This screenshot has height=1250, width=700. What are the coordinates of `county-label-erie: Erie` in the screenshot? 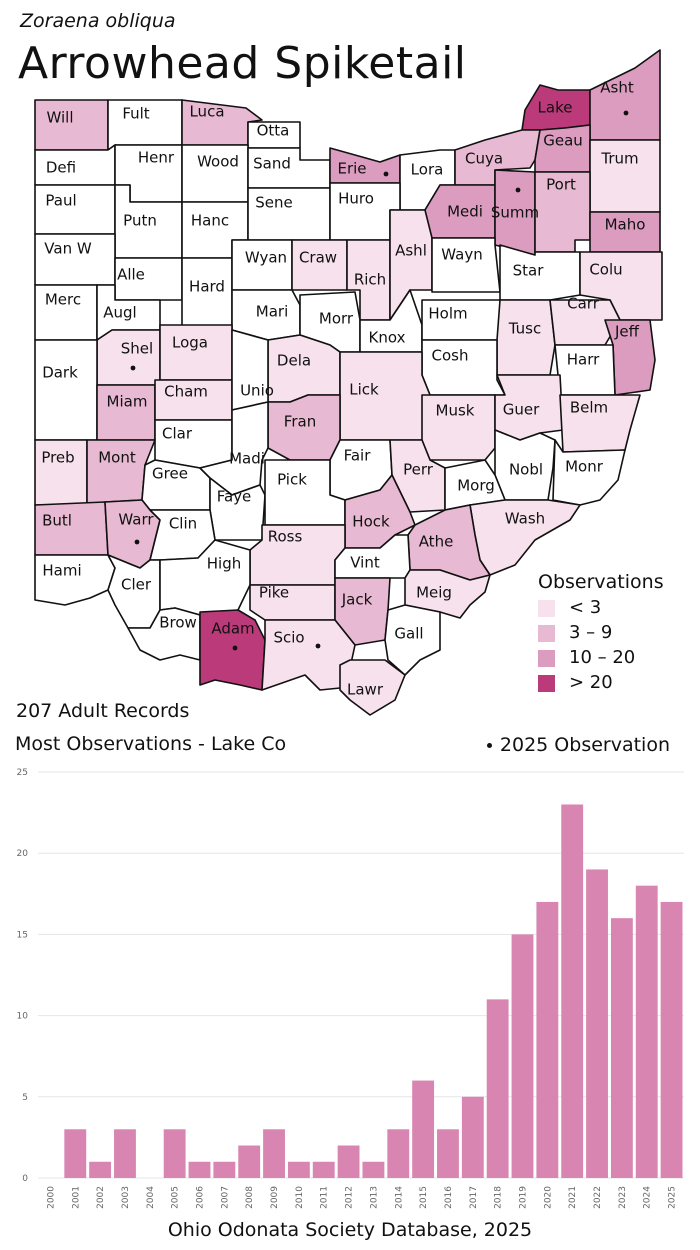 It's located at (351, 169).